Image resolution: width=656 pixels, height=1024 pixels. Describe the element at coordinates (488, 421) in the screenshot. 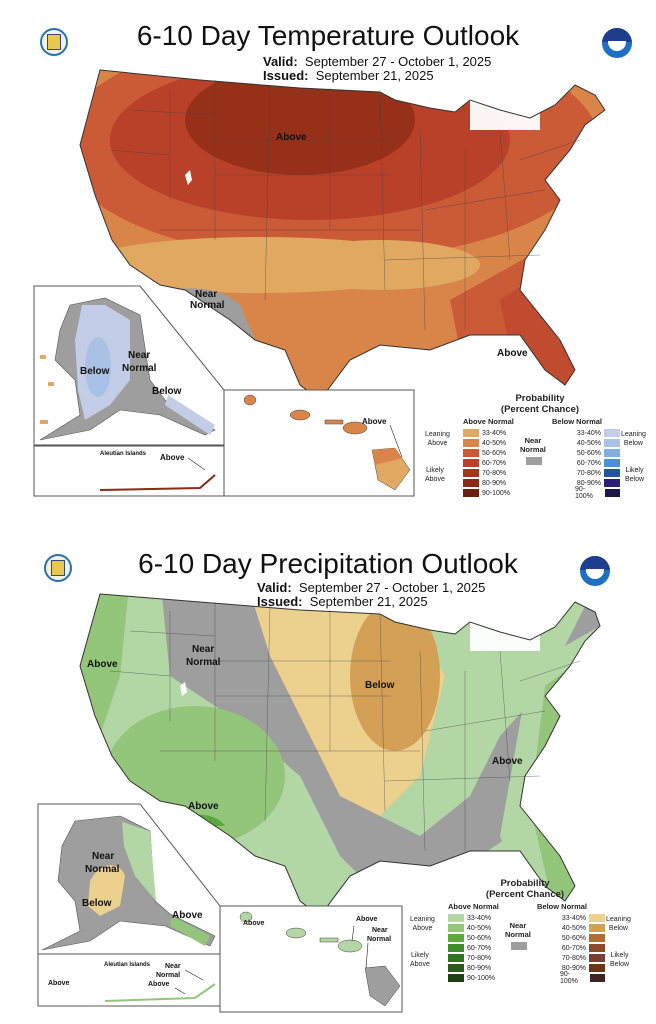

I see `legend-above-header: Above Normal` at that location.